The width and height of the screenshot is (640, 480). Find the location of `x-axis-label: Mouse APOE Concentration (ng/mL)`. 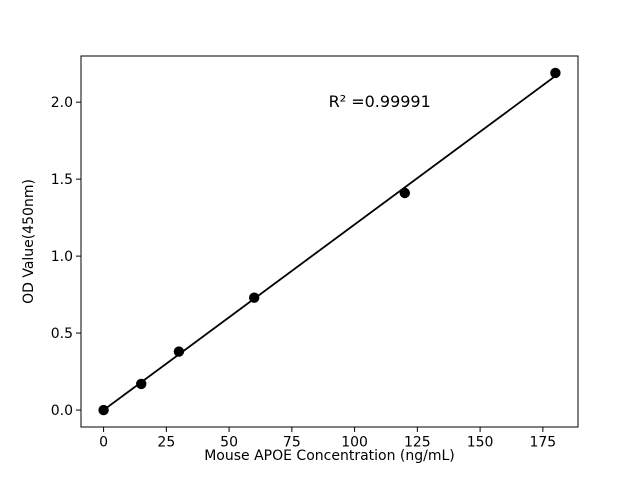

x-axis-label: Mouse APOE Concentration (ng/mL) is located at coordinates (329, 456).